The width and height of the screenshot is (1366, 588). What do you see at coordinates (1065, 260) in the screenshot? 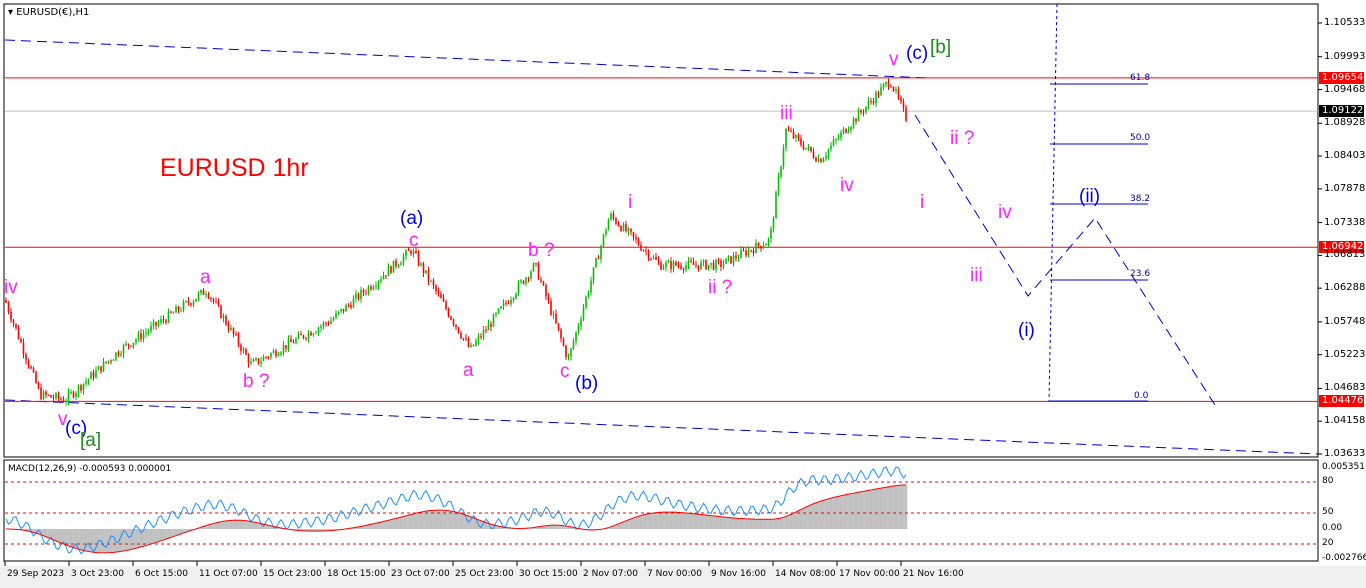
I see `projection-path` at bounding box center [1065, 260].